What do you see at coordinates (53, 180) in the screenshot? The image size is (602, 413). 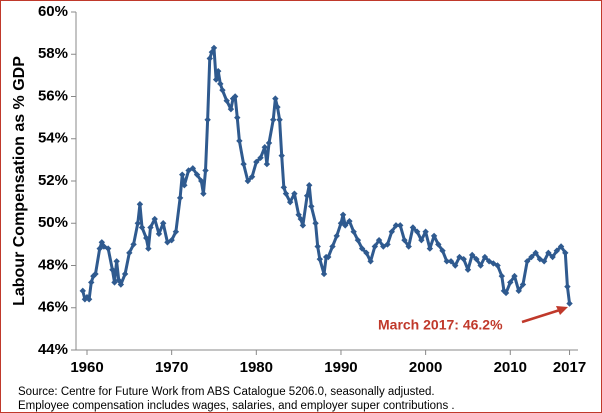 I see `y-tick-label: 52%` at bounding box center [53, 180].